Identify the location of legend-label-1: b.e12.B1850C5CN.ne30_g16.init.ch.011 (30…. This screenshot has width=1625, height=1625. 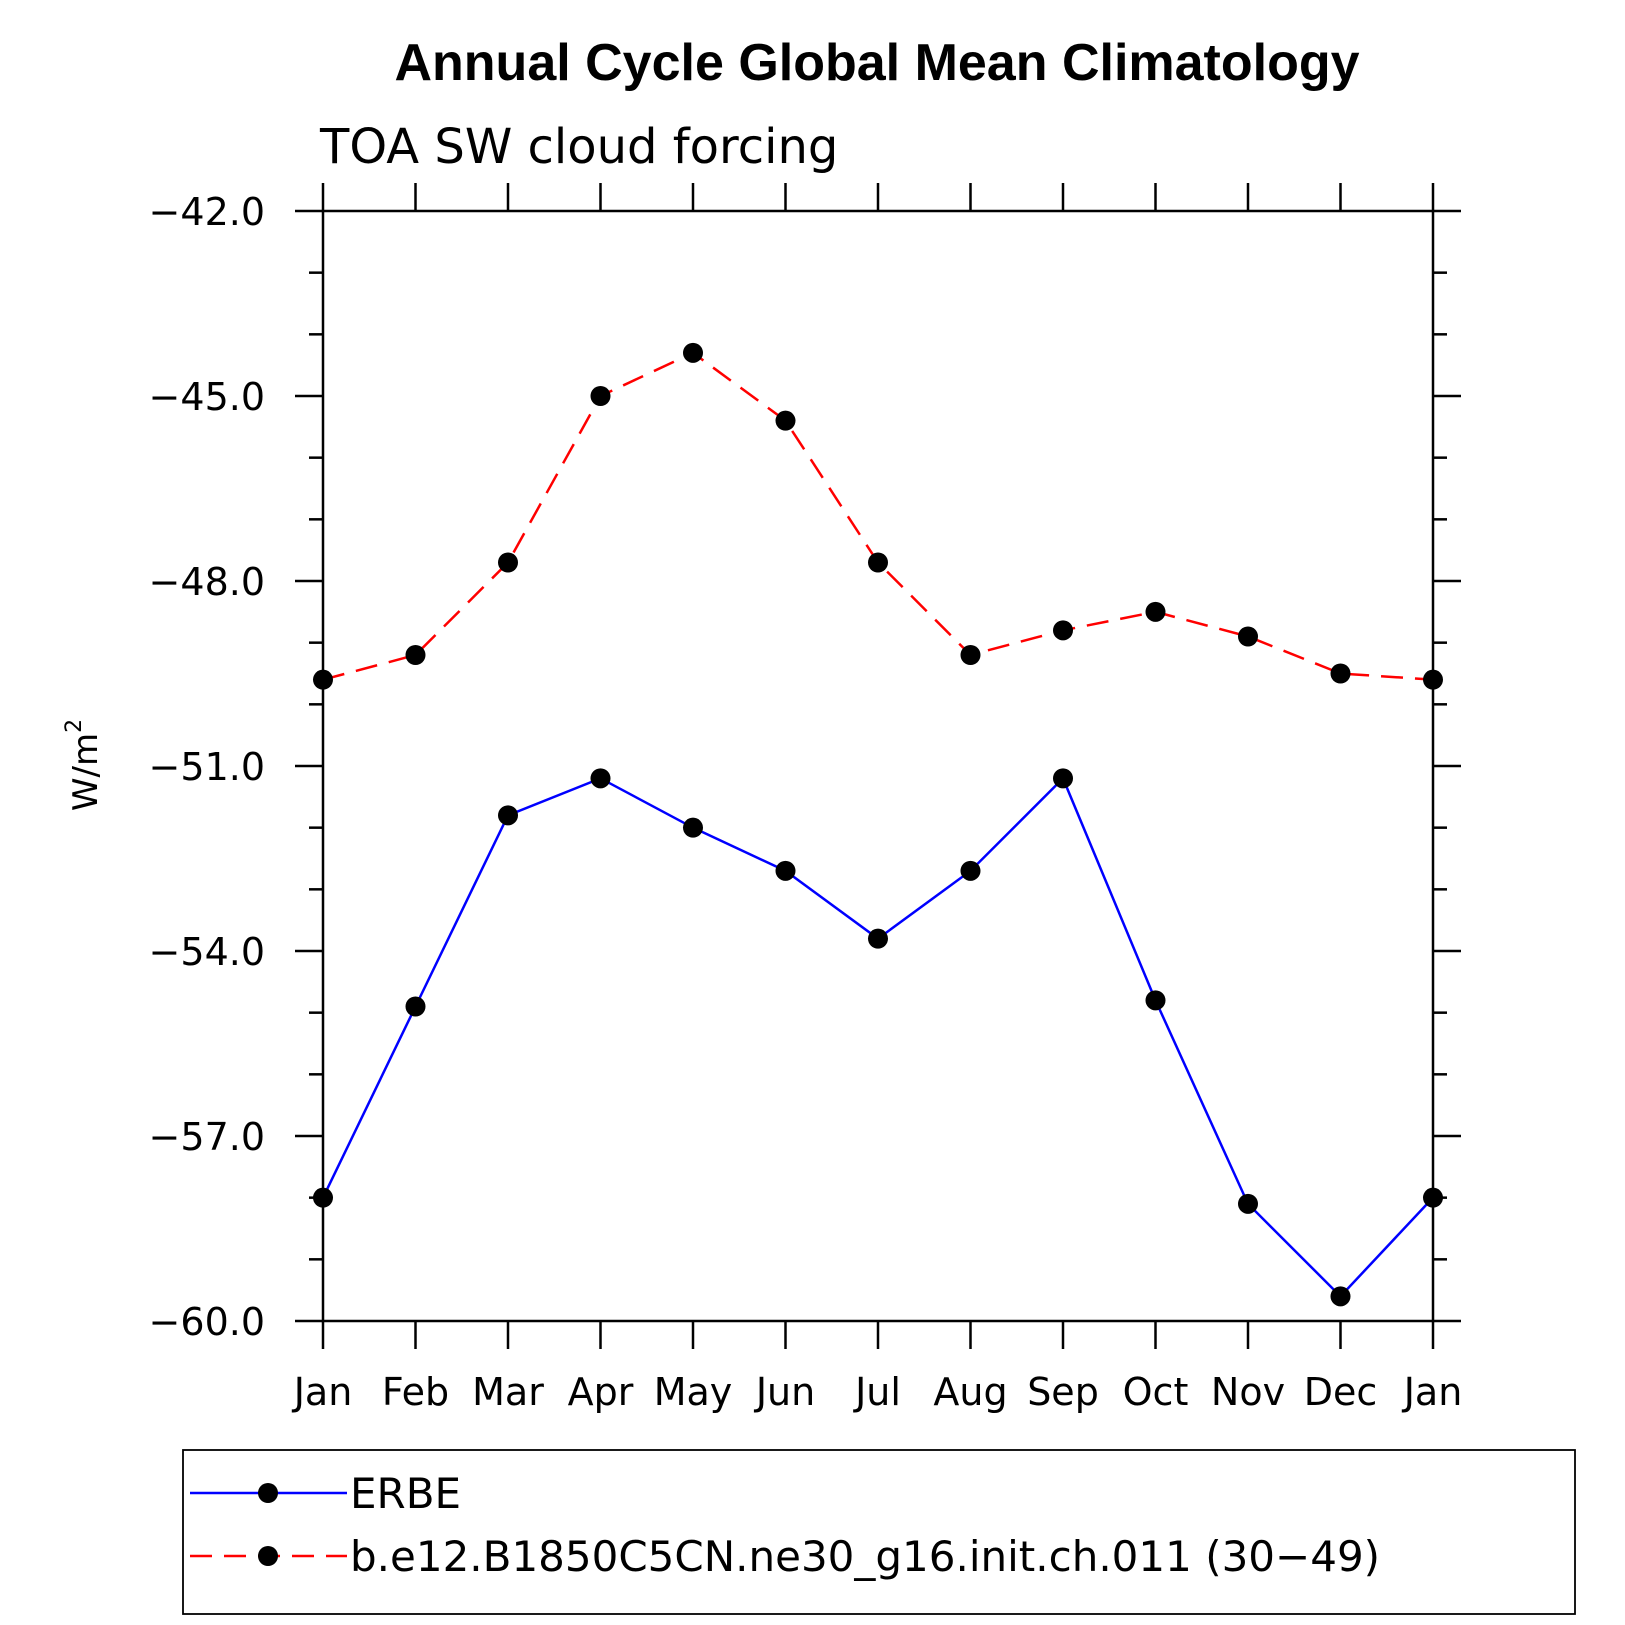
(865, 1556).